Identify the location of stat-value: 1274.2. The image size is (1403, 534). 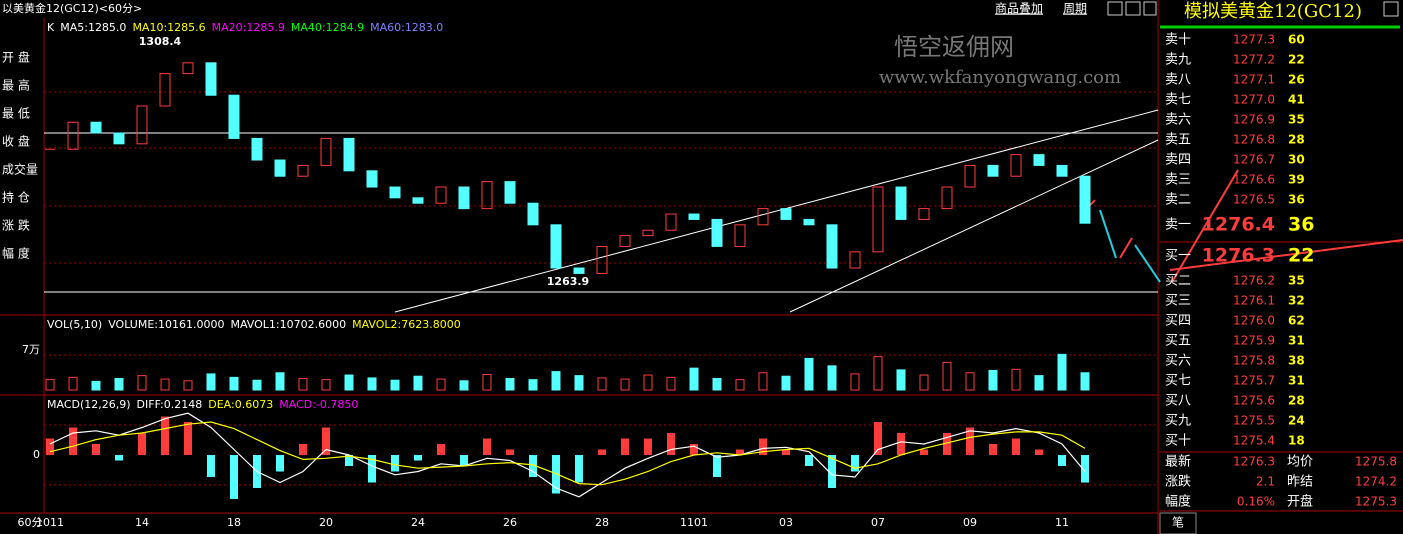
(1376, 482).